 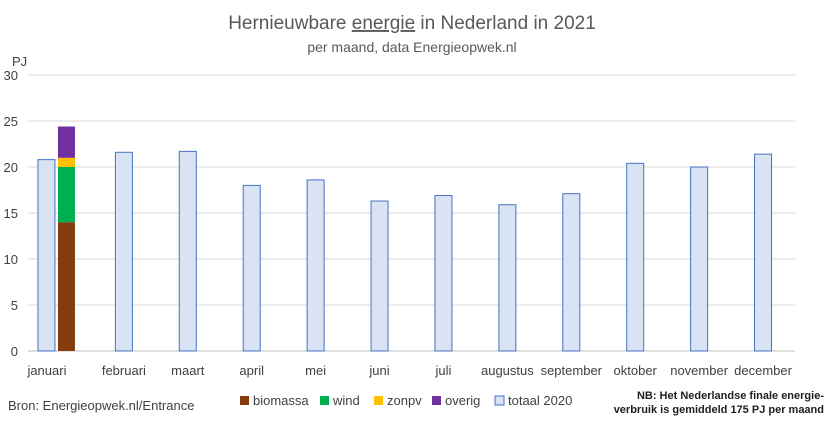 I want to click on chart-title-underlined: energie, so click(x=383, y=23).